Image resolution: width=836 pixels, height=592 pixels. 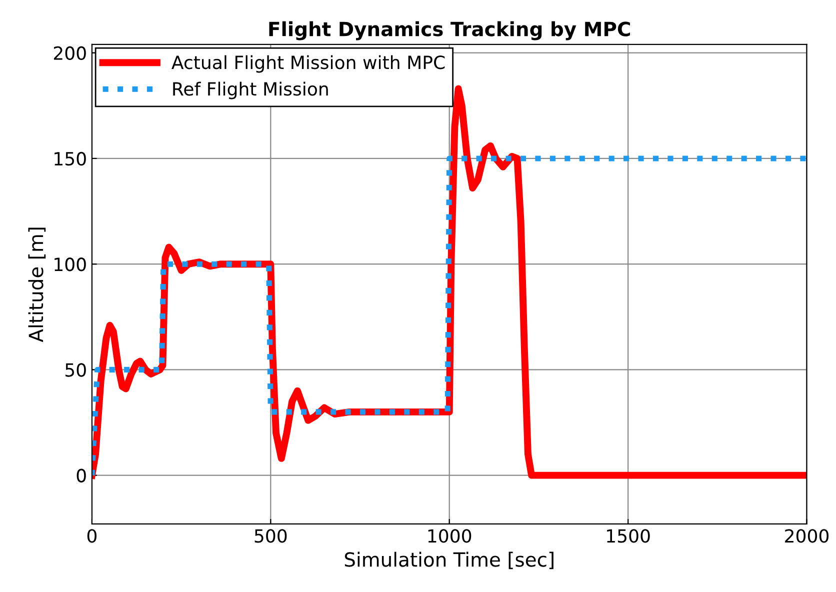 What do you see at coordinates (270, 536) in the screenshot?
I see `x-tick-label: 500` at bounding box center [270, 536].